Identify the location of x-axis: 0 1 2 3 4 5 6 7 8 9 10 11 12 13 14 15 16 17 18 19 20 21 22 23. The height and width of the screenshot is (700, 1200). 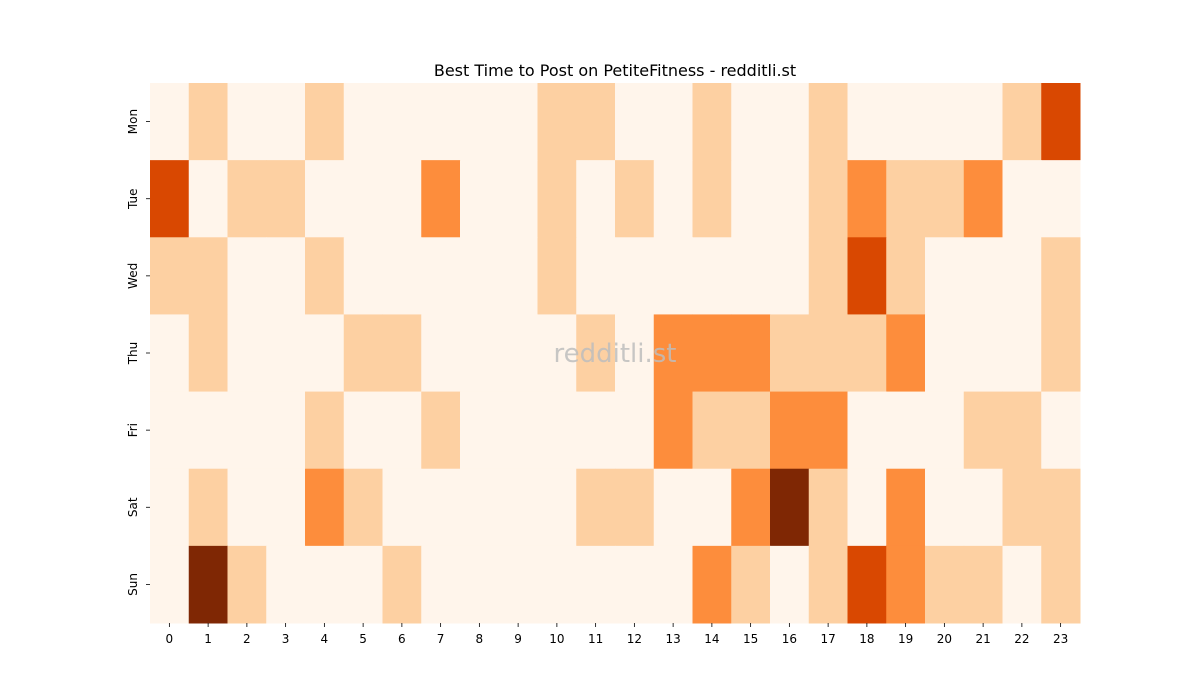
(617, 634).